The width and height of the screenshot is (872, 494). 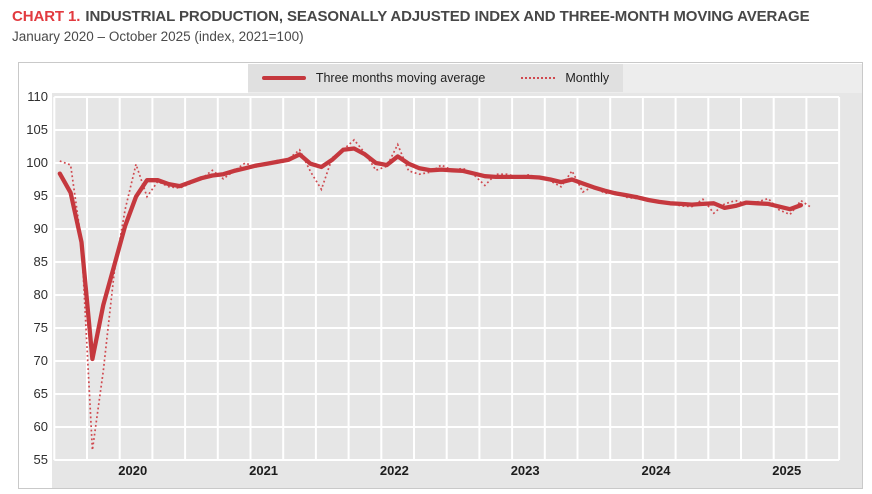 What do you see at coordinates (283, 78) in the screenshot?
I see `legend-solid-line-sample` at bounding box center [283, 78].